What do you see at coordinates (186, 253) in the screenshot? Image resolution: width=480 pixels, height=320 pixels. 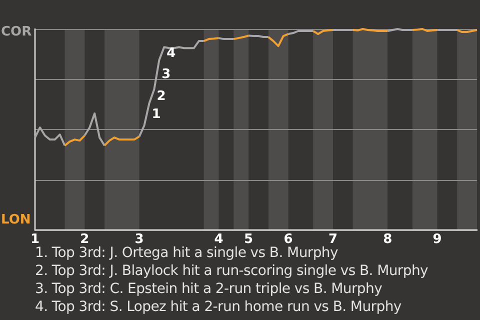 I see `text: 1. Top 3rd: J. Ortega hit a single vs B. Murphy` at bounding box center [186, 253].